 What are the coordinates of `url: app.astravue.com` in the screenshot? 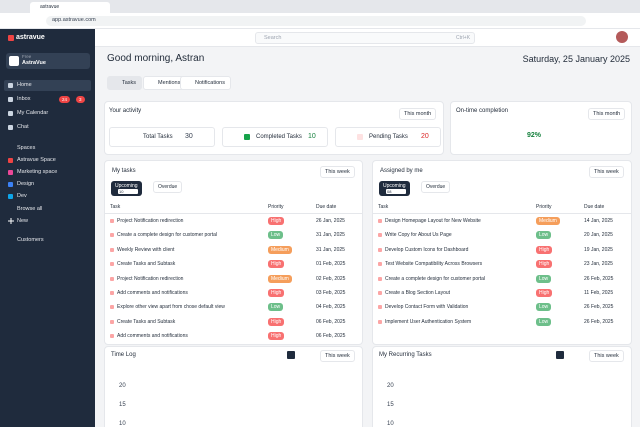 It's located at (74, 20).